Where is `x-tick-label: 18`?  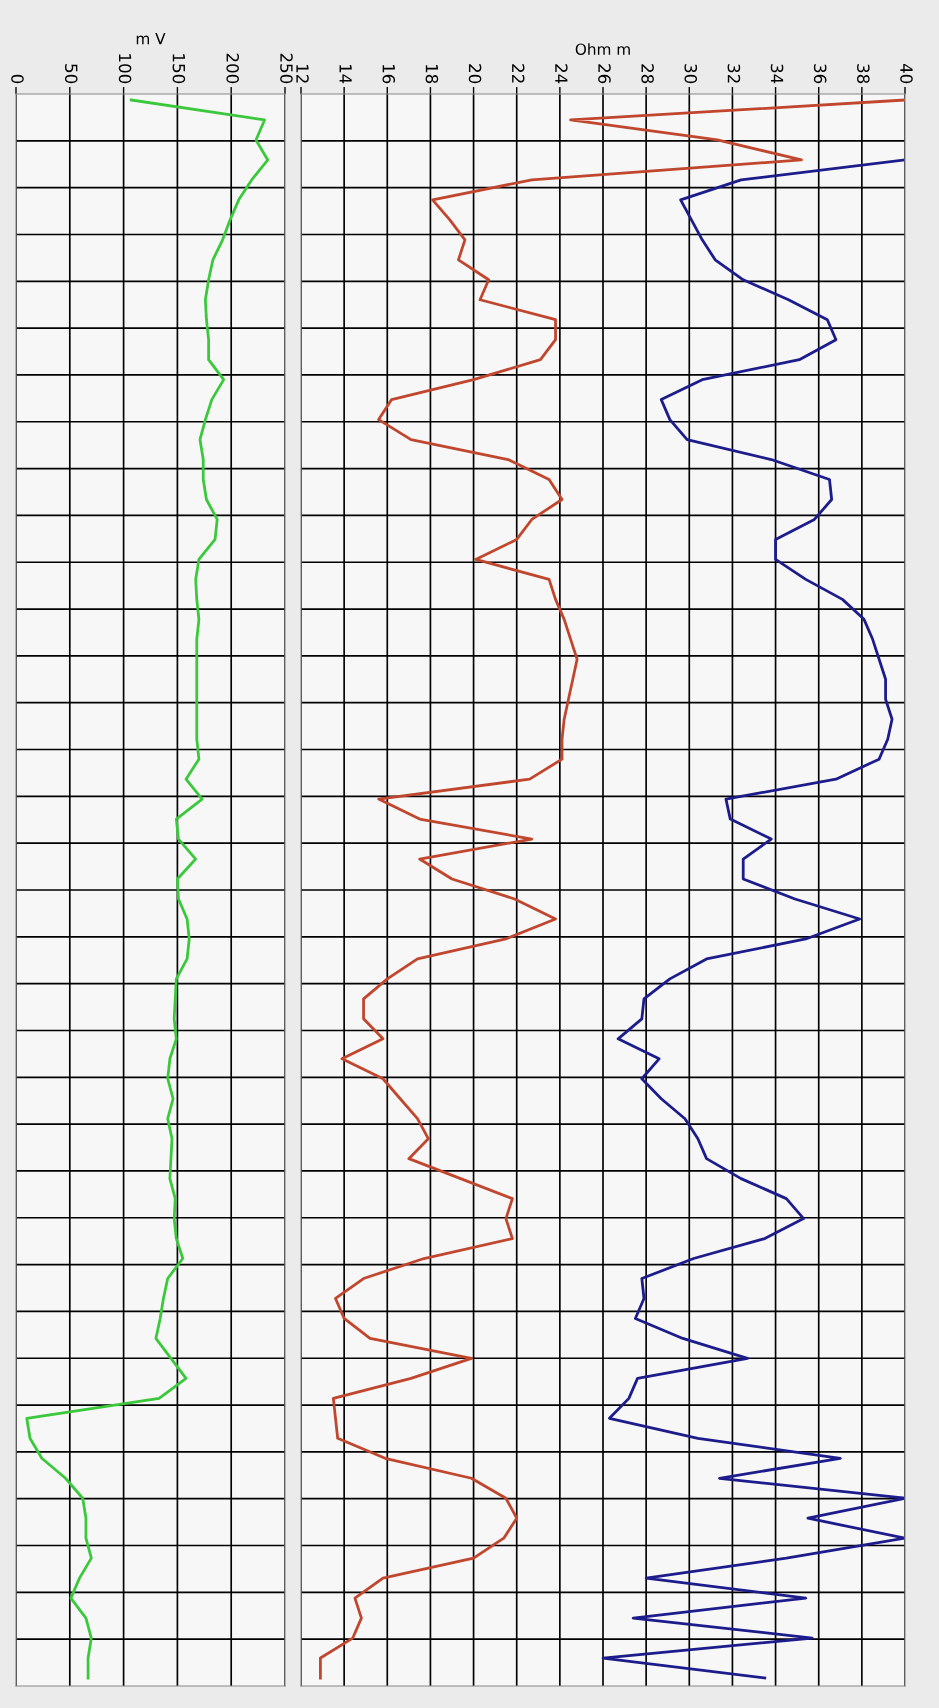
x-tick-label: 18 is located at coordinates (432, 74).